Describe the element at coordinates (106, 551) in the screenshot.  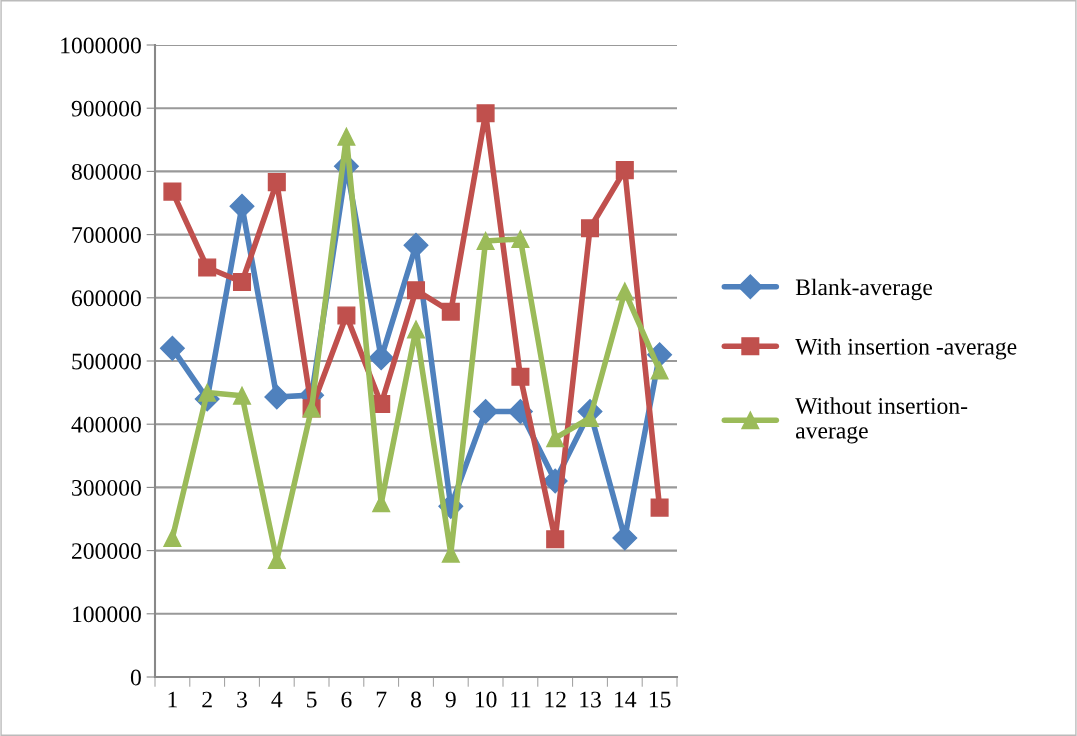
I see `y-tick-label: 200000` at that location.